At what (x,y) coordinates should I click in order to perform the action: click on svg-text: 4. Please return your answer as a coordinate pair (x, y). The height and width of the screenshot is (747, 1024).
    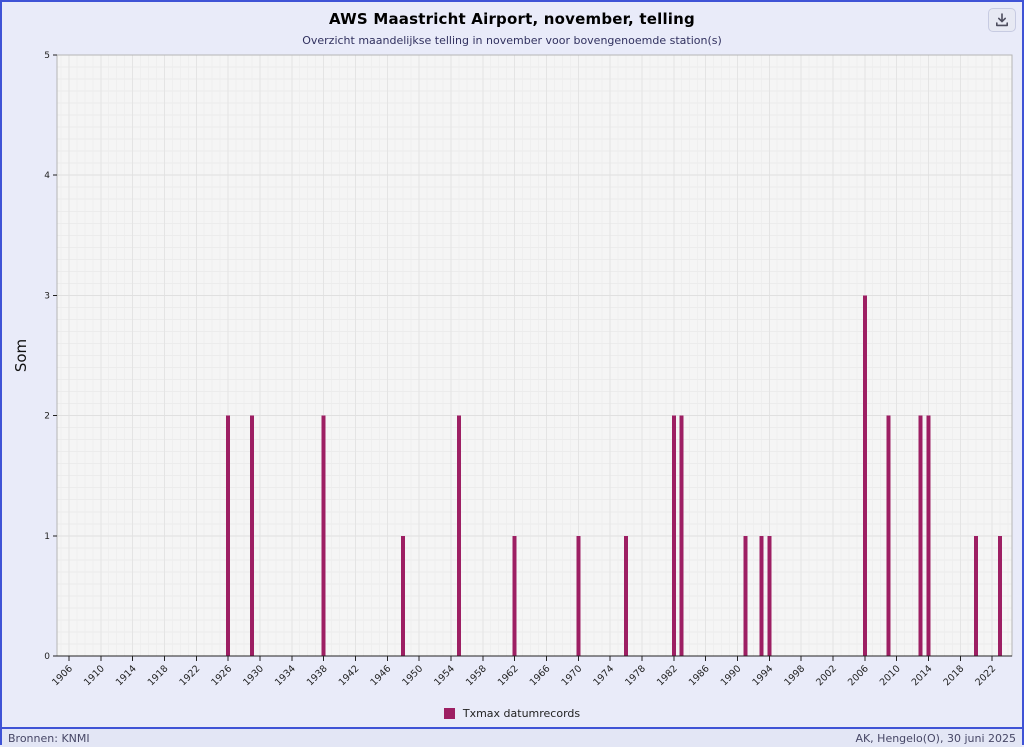
    Looking at the image, I should click on (47, 176).